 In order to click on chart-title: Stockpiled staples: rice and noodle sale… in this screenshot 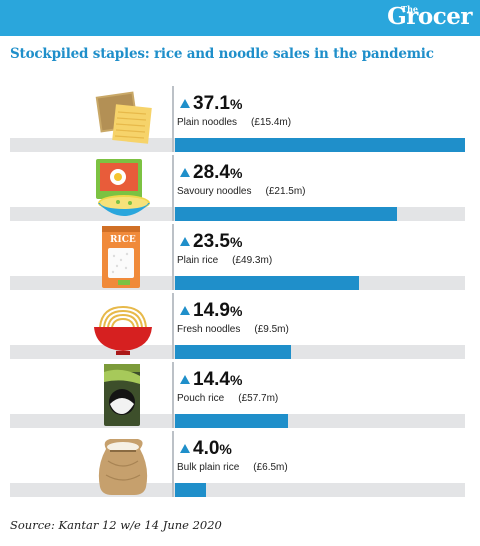, I will do `click(222, 54)`.